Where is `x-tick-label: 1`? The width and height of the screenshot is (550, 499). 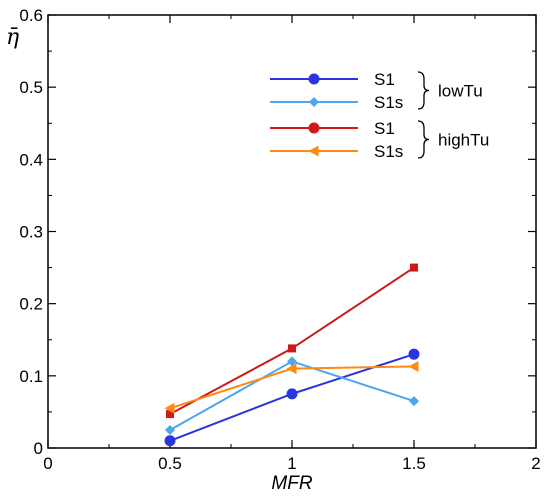 x-tick-label: 1 is located at coordinates (291, 463).